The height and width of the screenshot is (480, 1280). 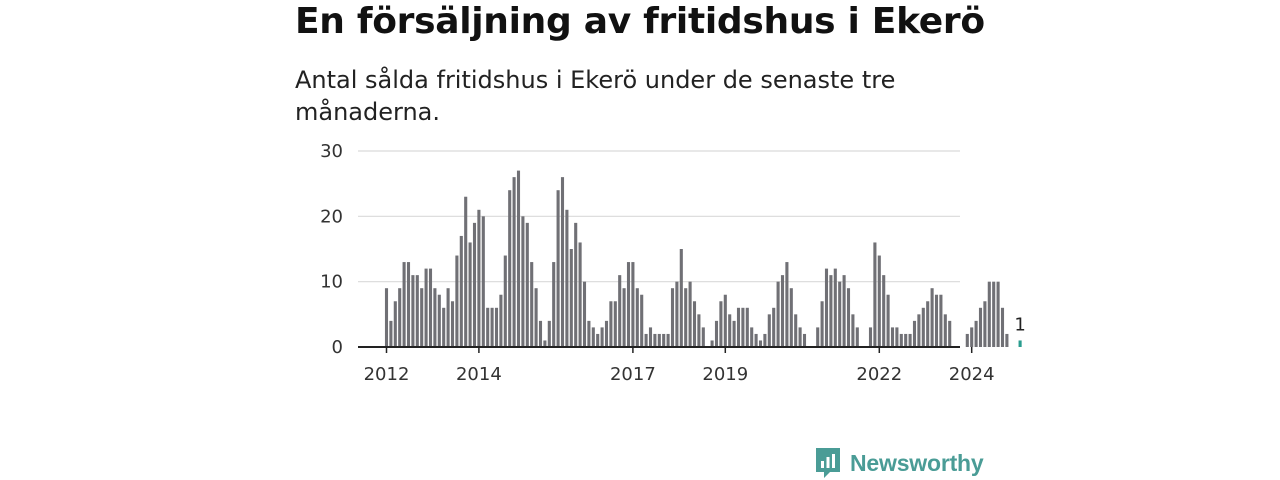 I want to click on grid-lines, so click(x=659, y=216).